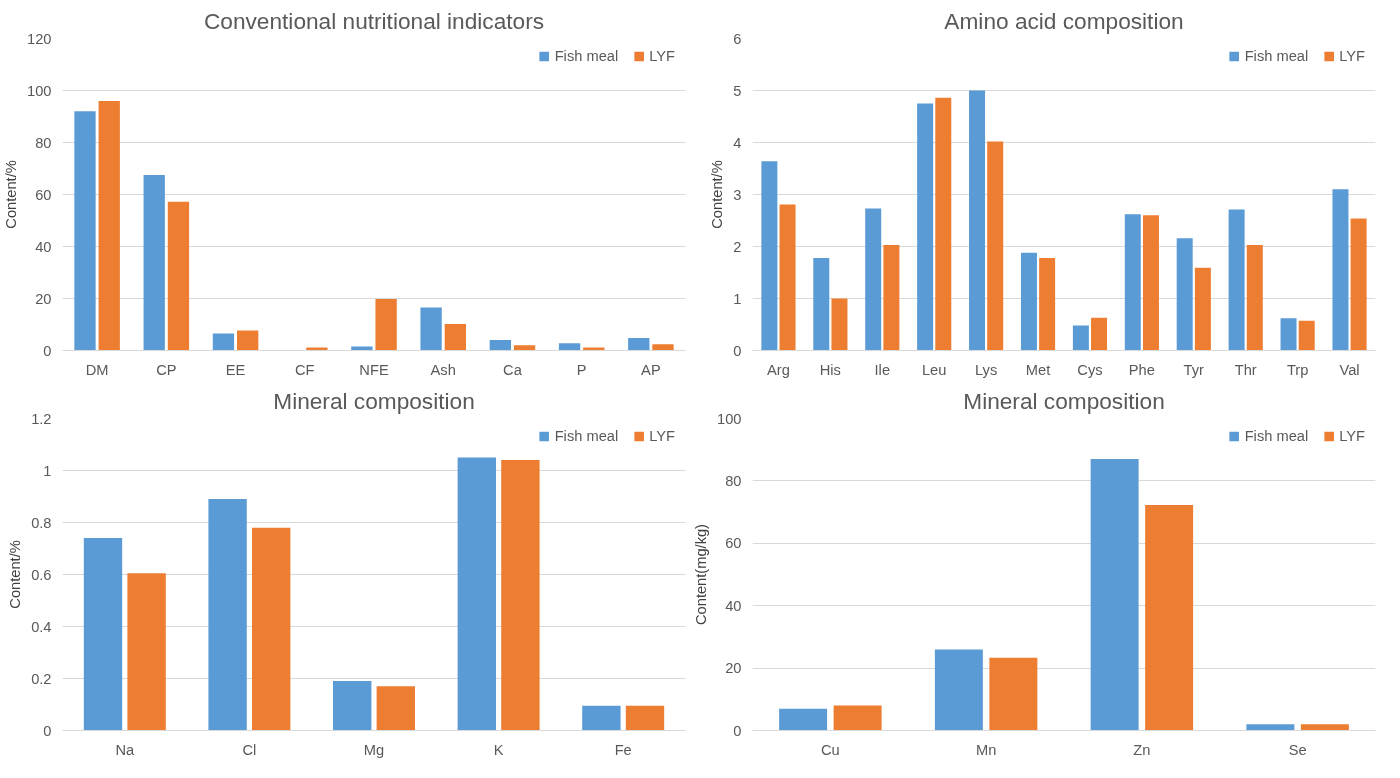 Image resolution: width=1400 pixels, height=778 pixels. Describe the element at coordinates (1090, 369) in the screenshot. I see `x-tick-label: Cys` at that location.